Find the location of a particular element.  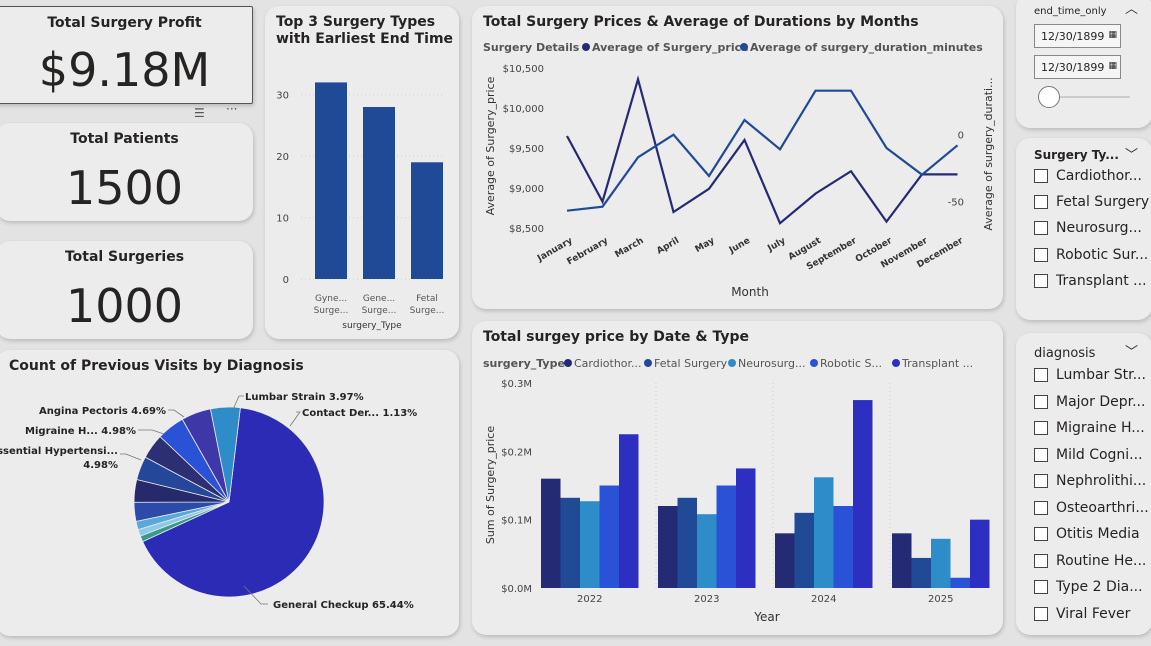

slicer-item: Fetal Surgery is located at coordinates (1091, 202).